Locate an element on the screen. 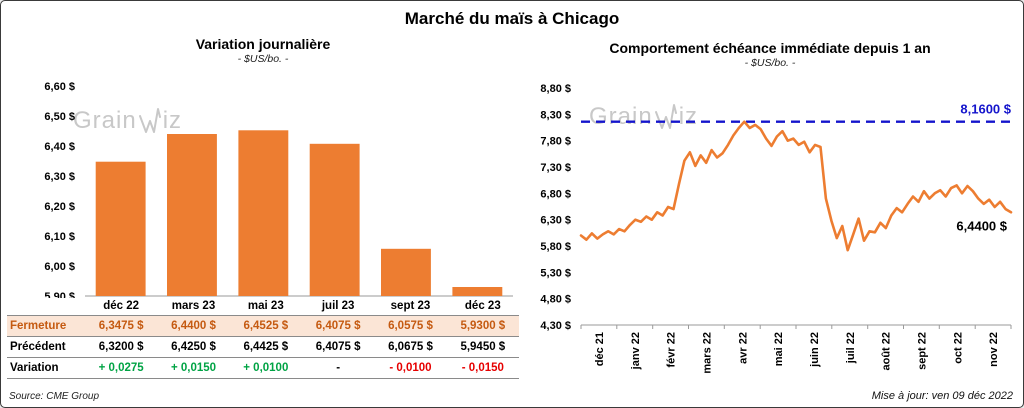 The height and width of the screenshot is (408, 1024). svg-text: 4,30 $ is located at coordinates (555, 326).